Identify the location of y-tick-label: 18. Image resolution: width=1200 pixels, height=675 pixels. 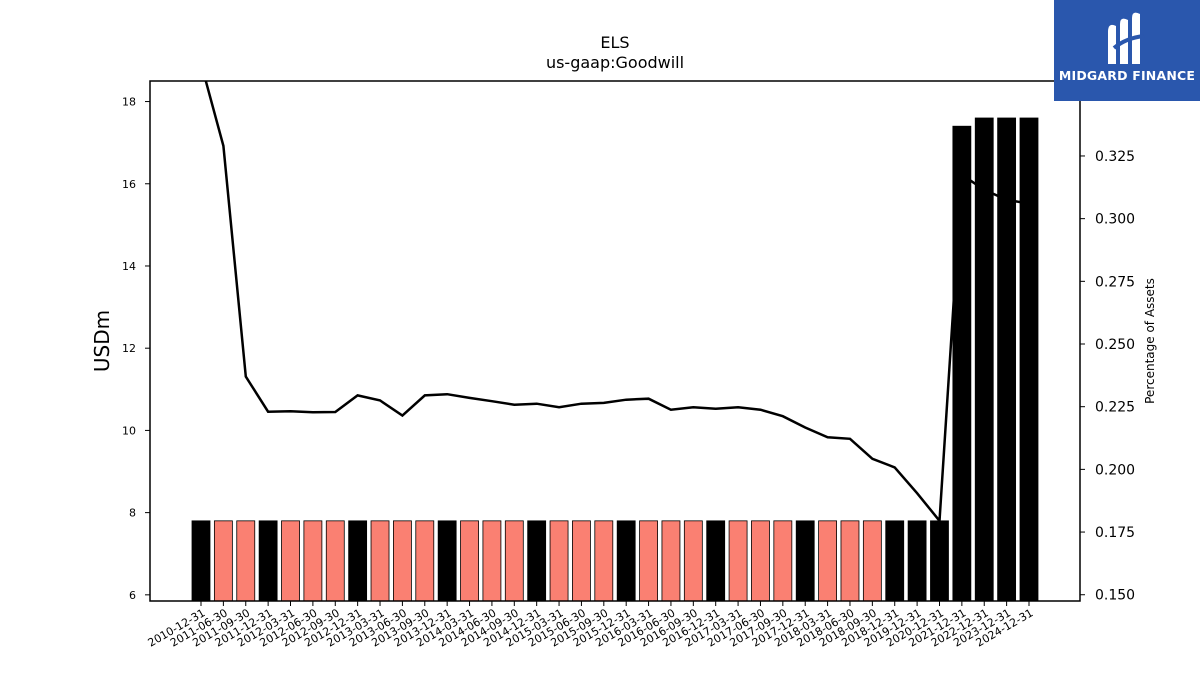
(129, 102).